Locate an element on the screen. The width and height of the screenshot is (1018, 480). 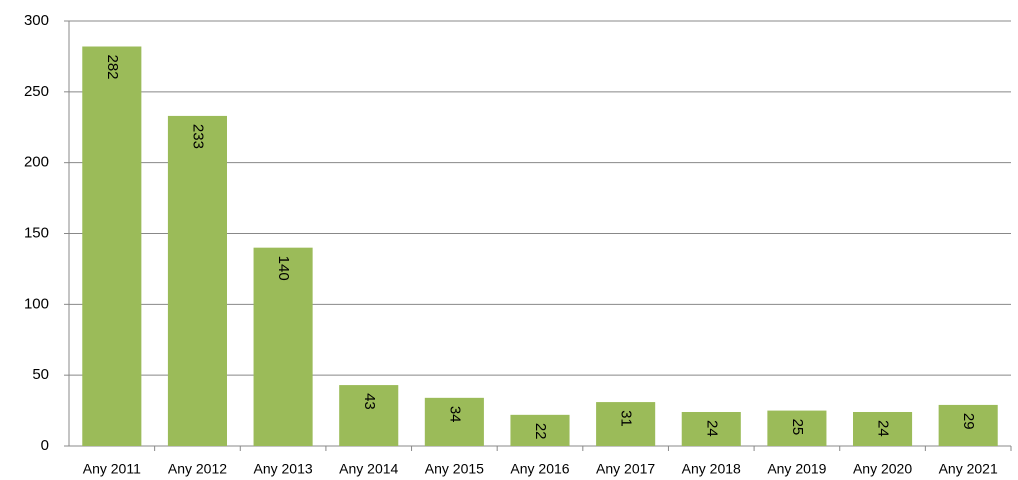
data-label: 34 is located at coordinates (454, 414).